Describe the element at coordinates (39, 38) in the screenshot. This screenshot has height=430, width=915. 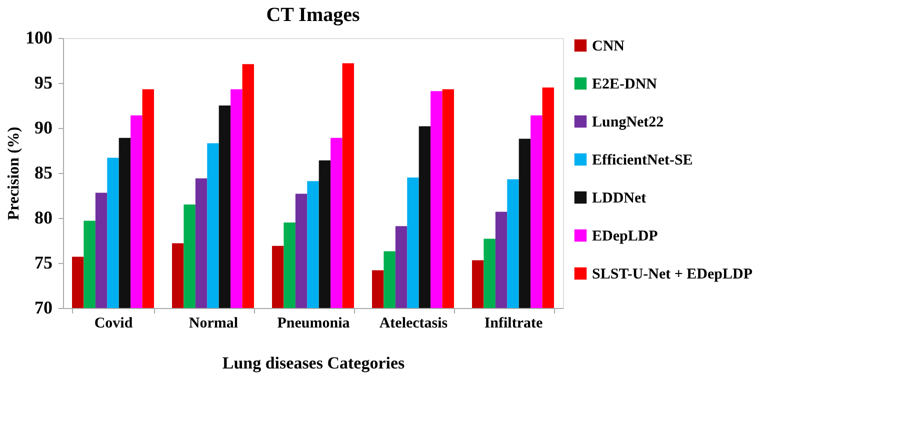
I see `y-tick-label: 100` at that location.